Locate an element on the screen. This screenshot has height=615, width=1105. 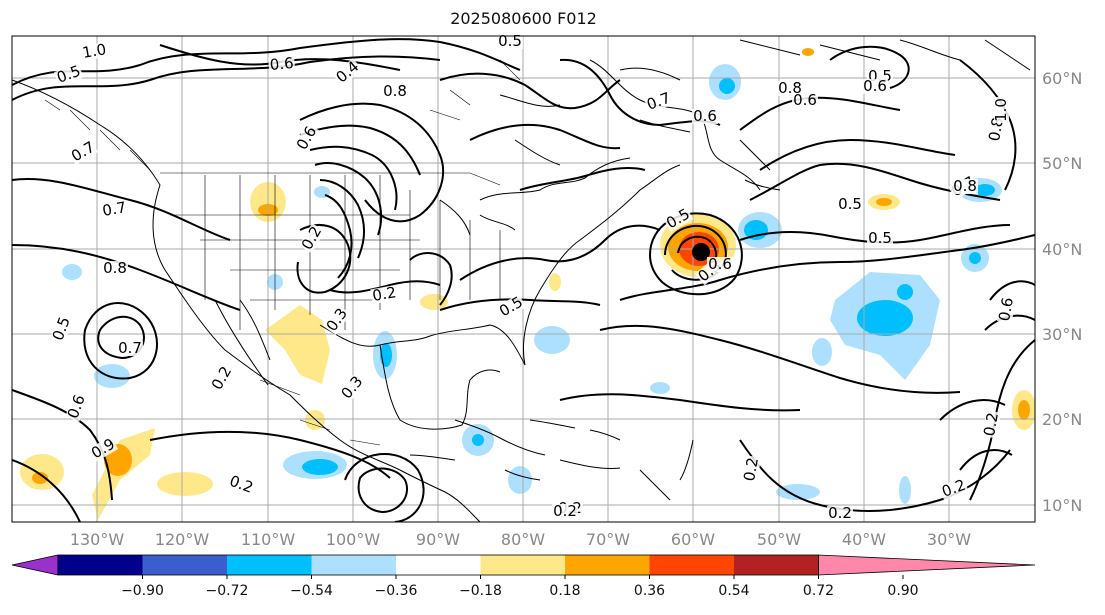
cyclone-center-icon is located at coordinates (701, 252).